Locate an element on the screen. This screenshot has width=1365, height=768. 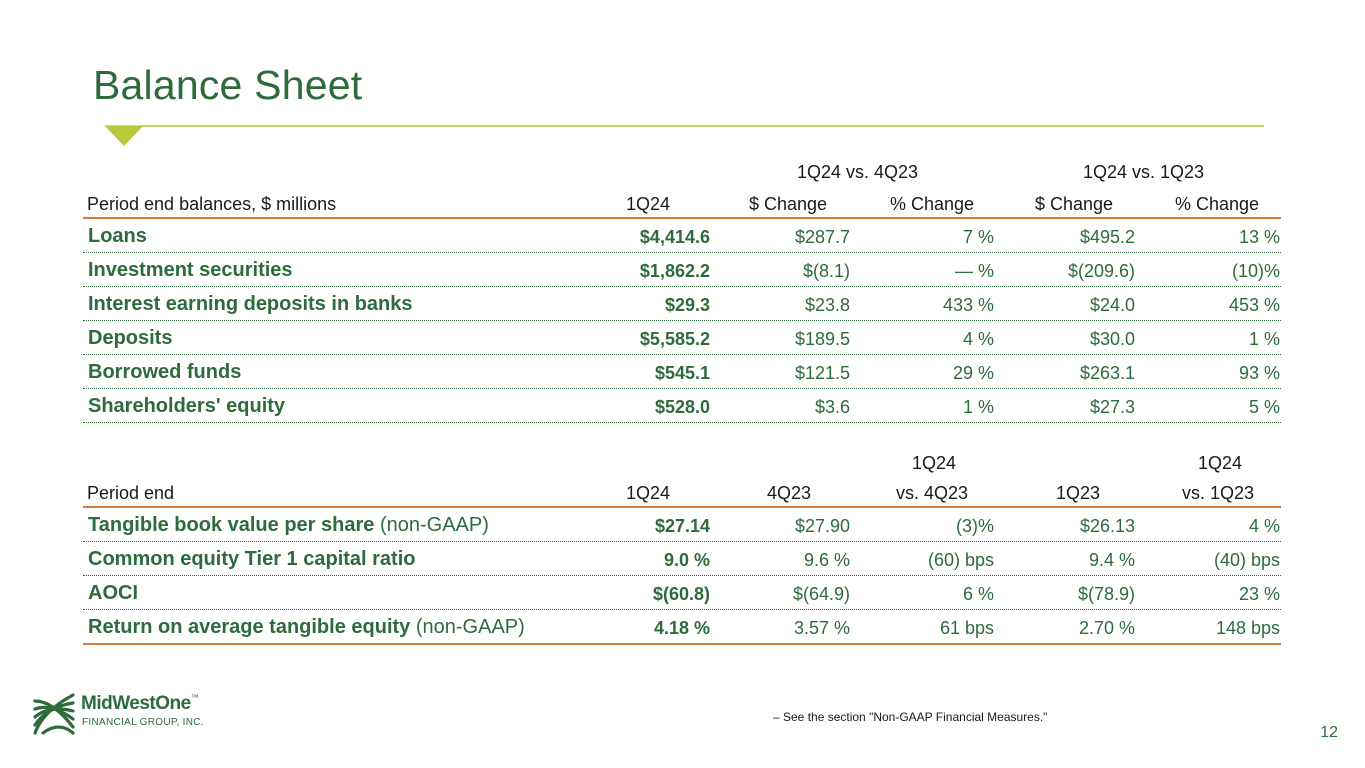
cell-col5: 1 % is located at coordinates (1264, 339).